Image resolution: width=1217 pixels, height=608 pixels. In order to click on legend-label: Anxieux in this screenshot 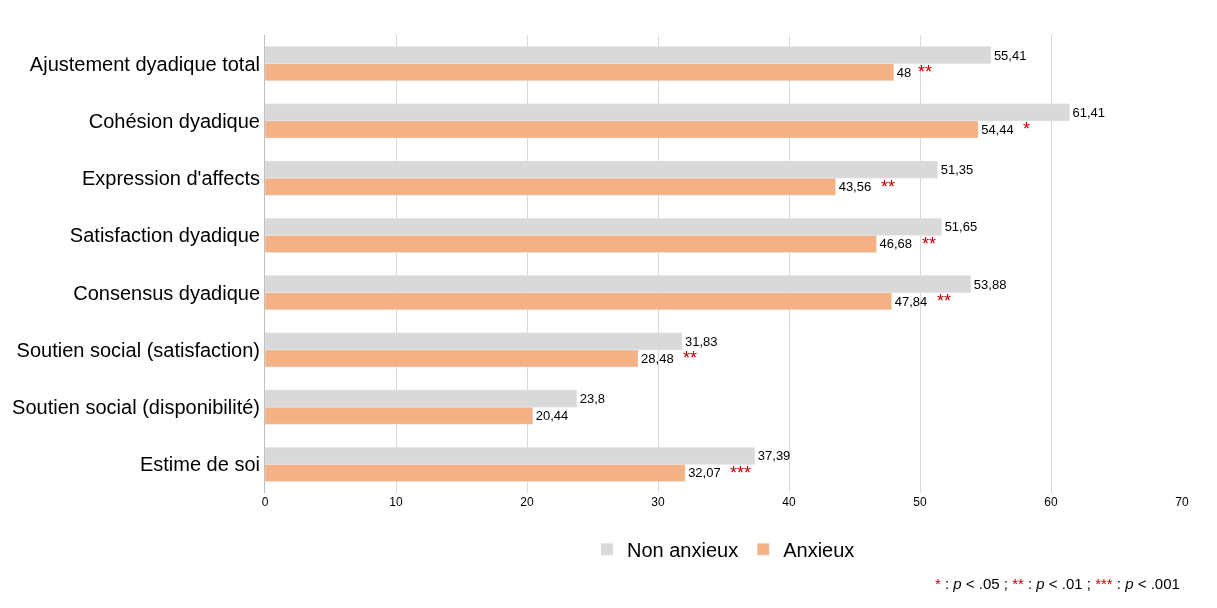, I will do `click(819, 549)`.